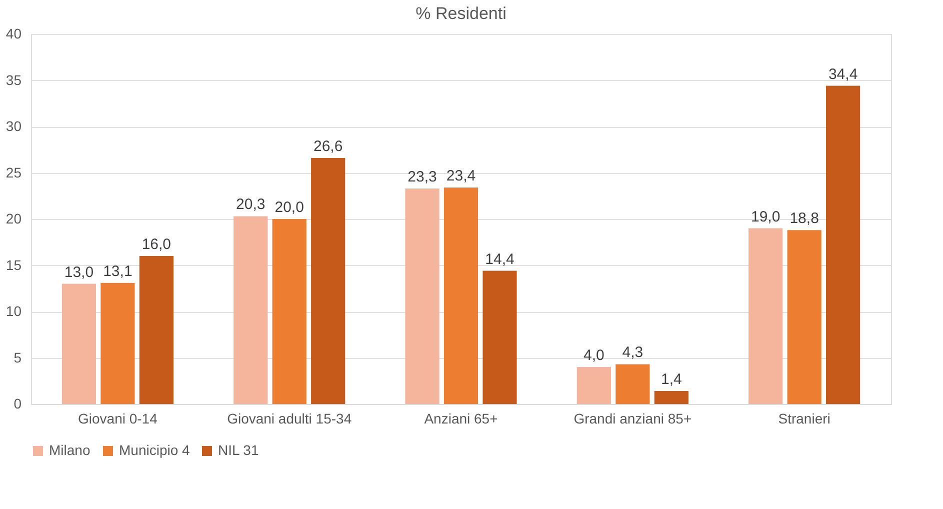  What do you see at coordinates (499, 259) in the screenshot?
I see `data-label: 14,4` at bounding box center [499, 259].